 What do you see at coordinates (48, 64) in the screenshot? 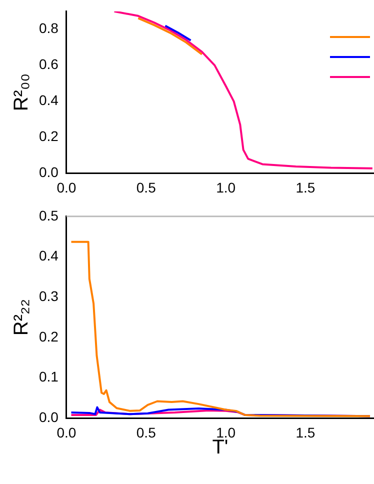
I see `y-tick-label: 0.6` at bounding box center [48, 64].